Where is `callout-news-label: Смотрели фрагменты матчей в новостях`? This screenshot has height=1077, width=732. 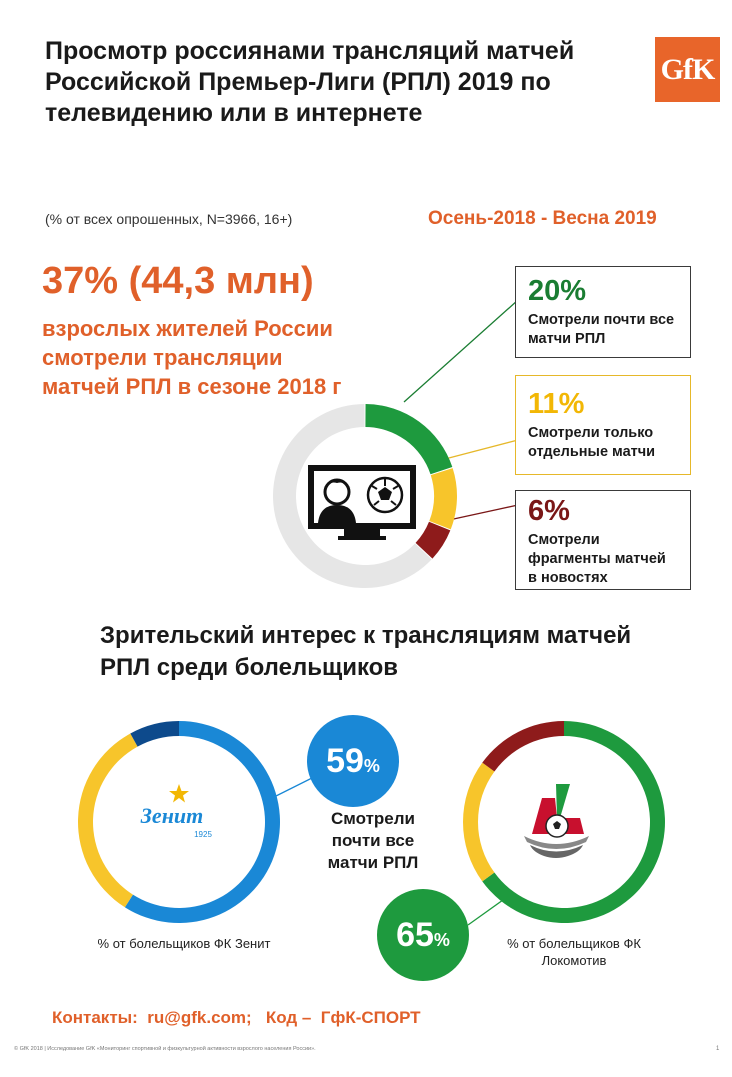 callout-news-label: Смотрели фрагменты матчей в новостях is located at coordinates (597, 559).